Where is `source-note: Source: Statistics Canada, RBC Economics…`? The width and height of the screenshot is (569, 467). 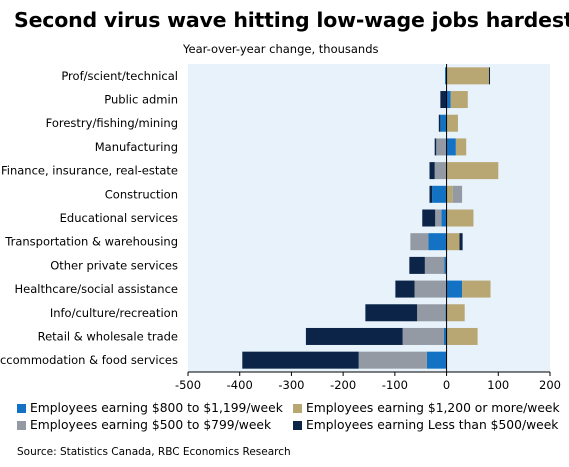 source-note: Source: Statistics Canada, RBC Economics… is located at coordinates (154, 452).